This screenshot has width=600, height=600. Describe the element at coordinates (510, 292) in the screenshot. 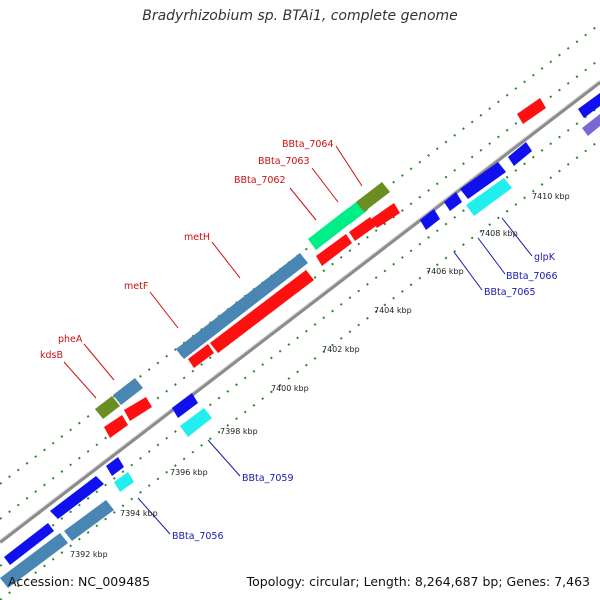

I see `gene-label-BBta_7065: BBta_7065` at that location.